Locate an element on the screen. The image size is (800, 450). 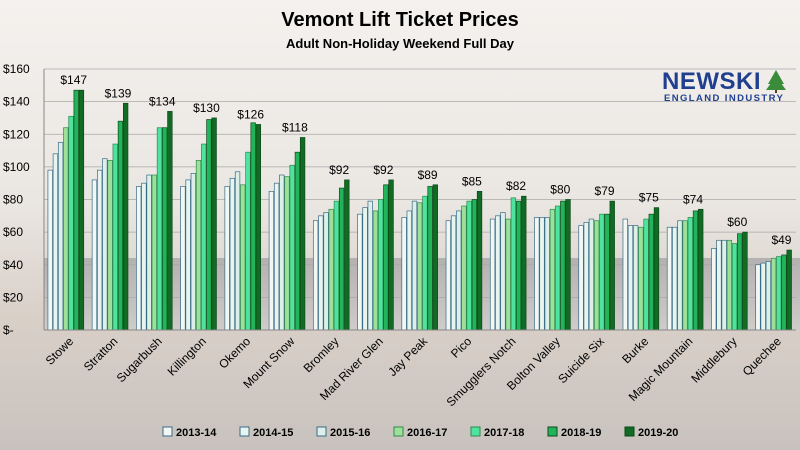
data-label: $147 is located at coordinates (73, 80).